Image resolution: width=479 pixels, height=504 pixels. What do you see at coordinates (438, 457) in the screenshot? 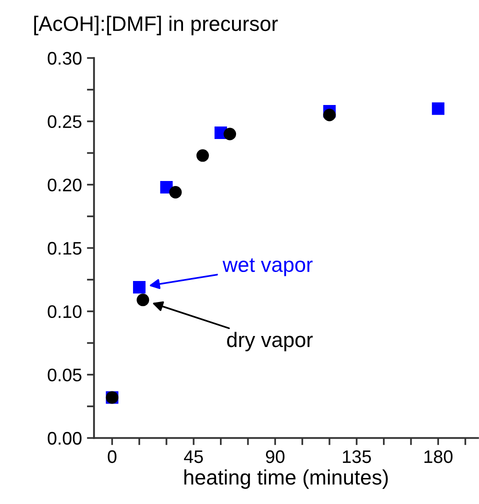
I see `x-tick-label: 180` at bounding box center [438, 457].